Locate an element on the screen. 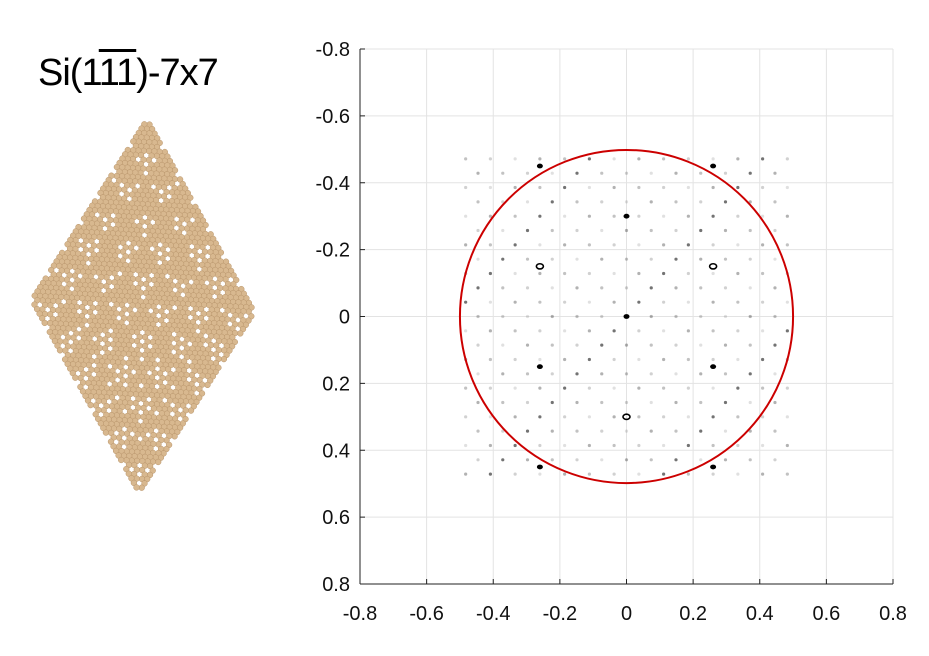 The height and width of the screenshot is (656, 929). atom-lattice is located at coordinates (143, 306).